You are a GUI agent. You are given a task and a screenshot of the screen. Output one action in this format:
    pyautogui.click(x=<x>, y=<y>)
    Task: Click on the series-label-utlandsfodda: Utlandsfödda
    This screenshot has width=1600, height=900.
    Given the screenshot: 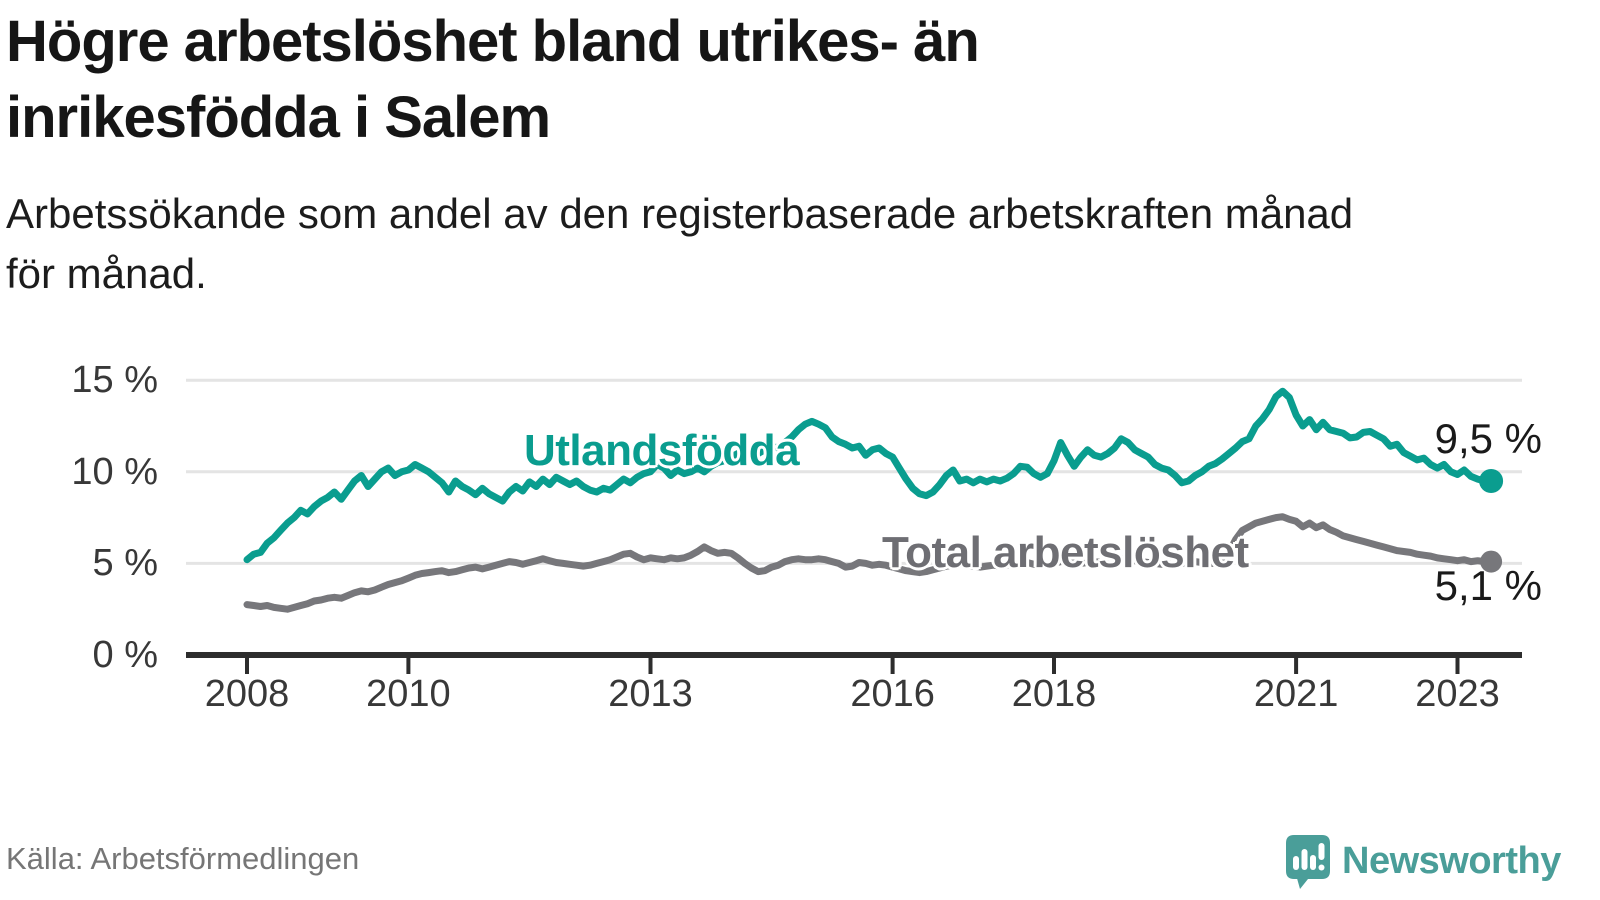 What is the action you would take?
    pyautogui.click(x=662, y=450)
    